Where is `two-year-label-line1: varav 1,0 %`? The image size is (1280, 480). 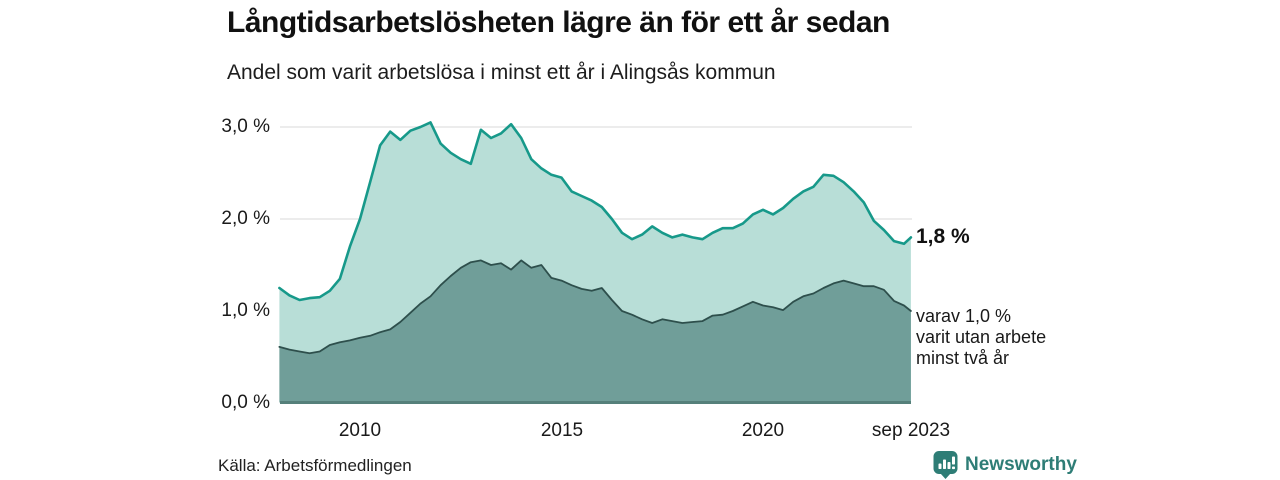
two-year-label-line1: varav 1,0 % is located at coordinates (964, 316).